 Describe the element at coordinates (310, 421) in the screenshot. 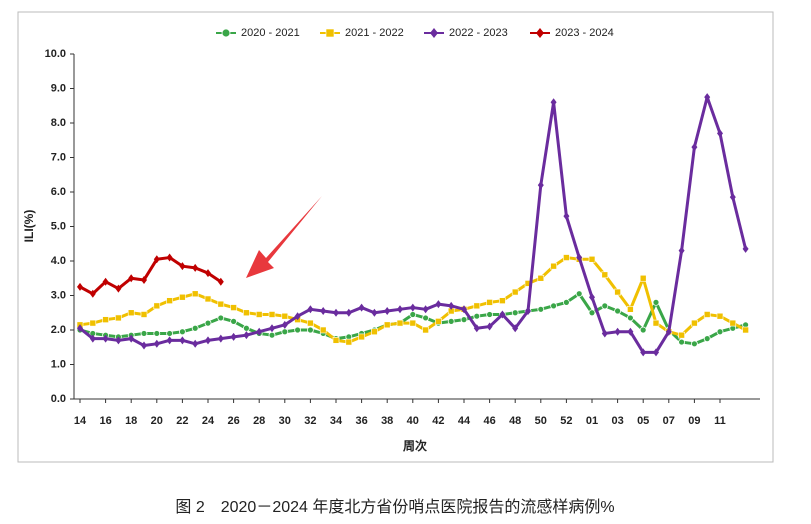

I see `x-tick-label: 32` at that location.